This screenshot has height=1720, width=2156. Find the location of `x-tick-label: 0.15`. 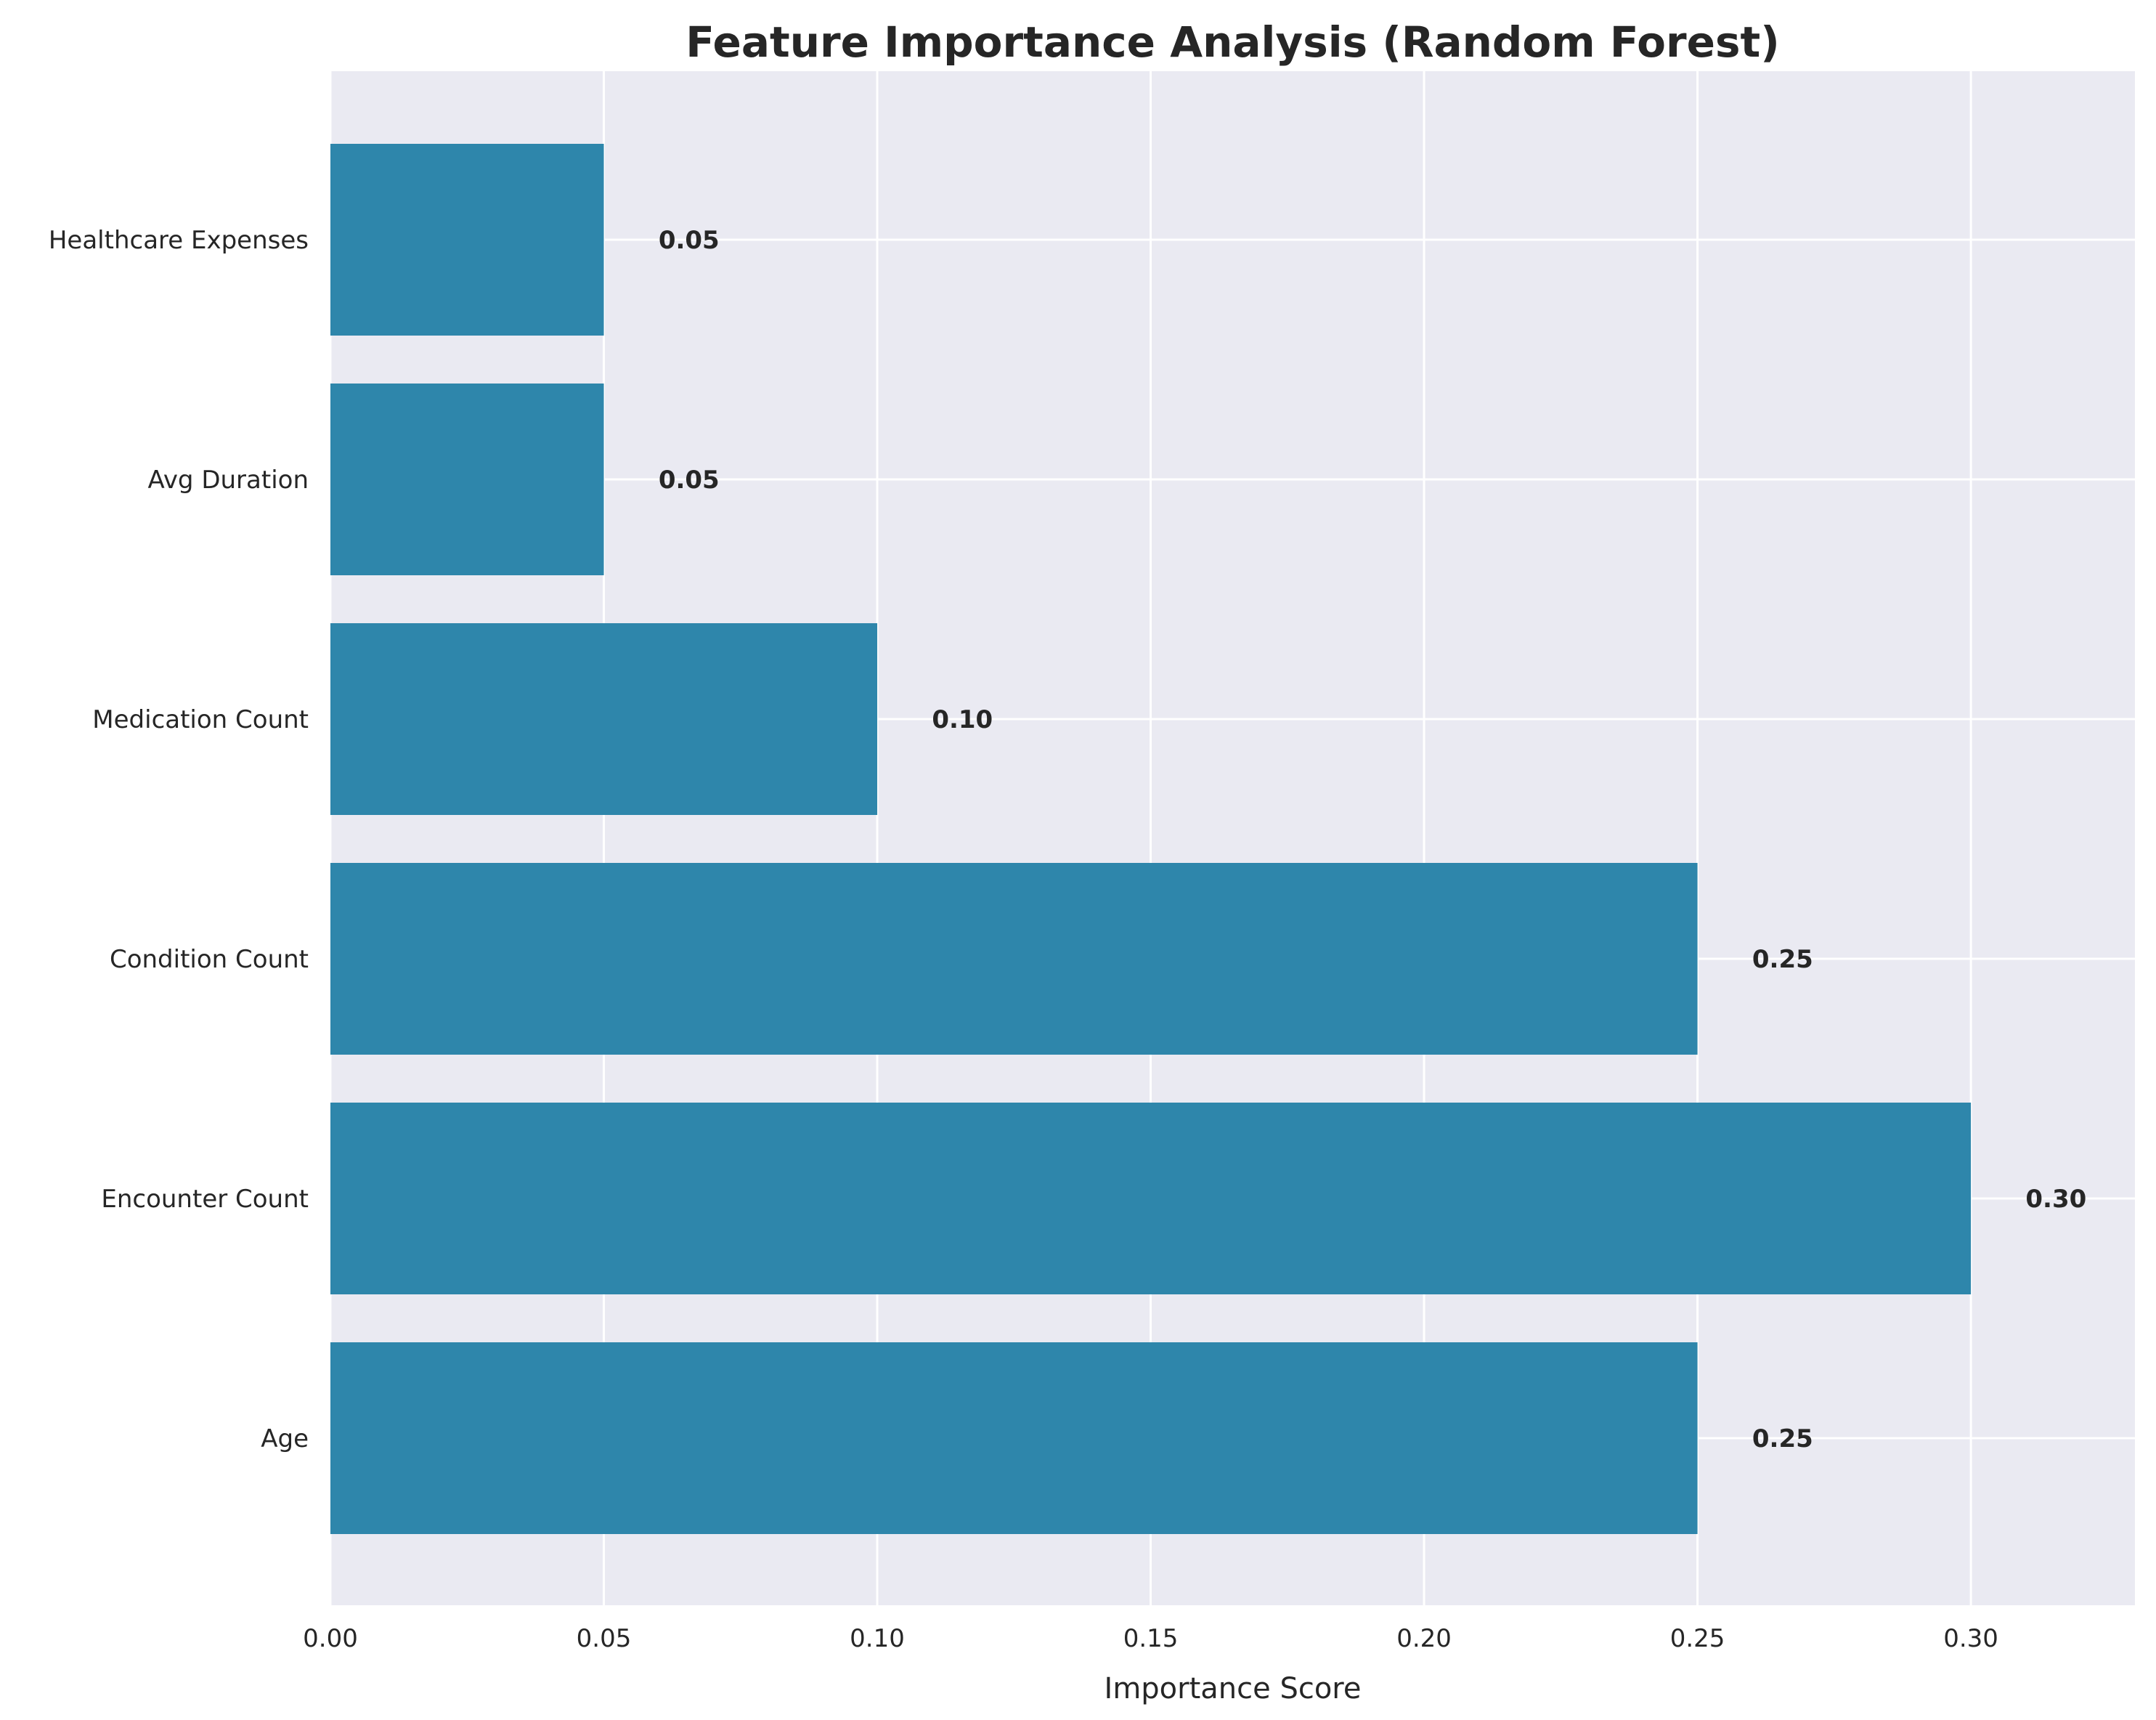

x-tick-label: 0.15 is located at coordinates (1151, 1638).